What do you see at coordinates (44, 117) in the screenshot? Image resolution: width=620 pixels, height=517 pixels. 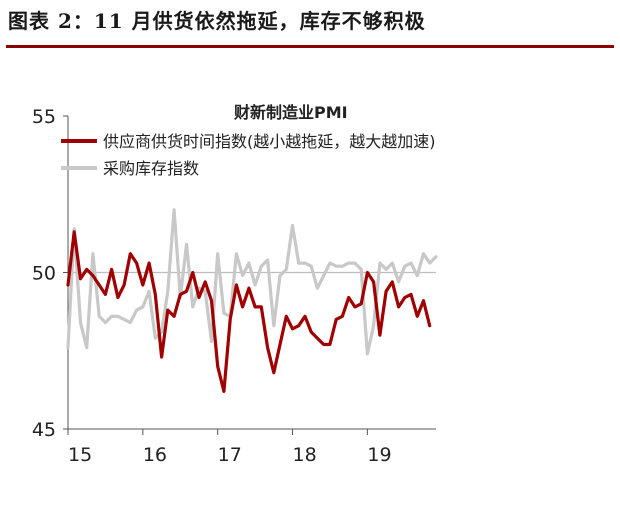 I see `y-tick-label: 55` at bounding box center [44, 117].